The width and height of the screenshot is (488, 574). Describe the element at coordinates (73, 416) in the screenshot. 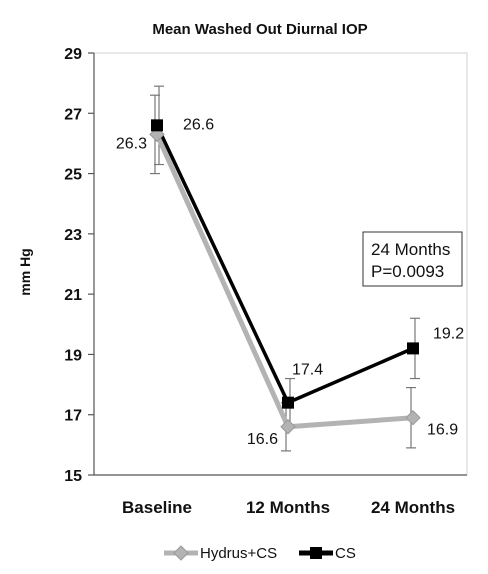

I see `y-tick-label: 17` at that location.